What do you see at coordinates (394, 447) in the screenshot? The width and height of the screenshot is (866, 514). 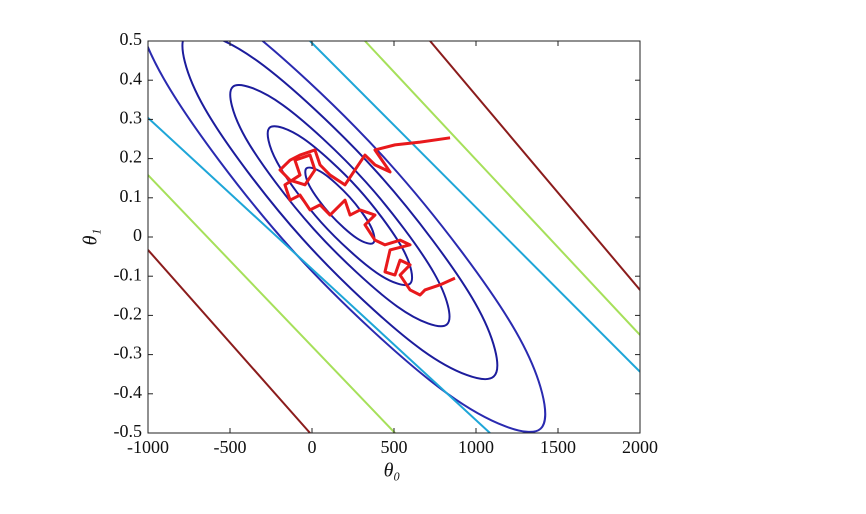 I see `x-tick-label: 500` at bounding box center [394, 447].